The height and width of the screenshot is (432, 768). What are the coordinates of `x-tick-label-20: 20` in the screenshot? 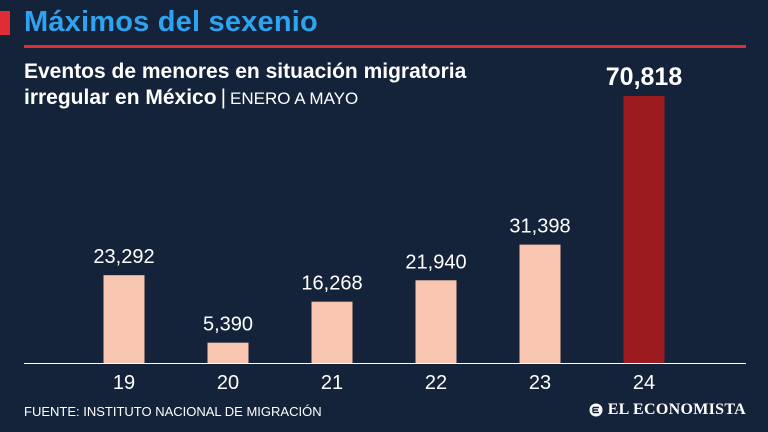 It's located at (228, 383).